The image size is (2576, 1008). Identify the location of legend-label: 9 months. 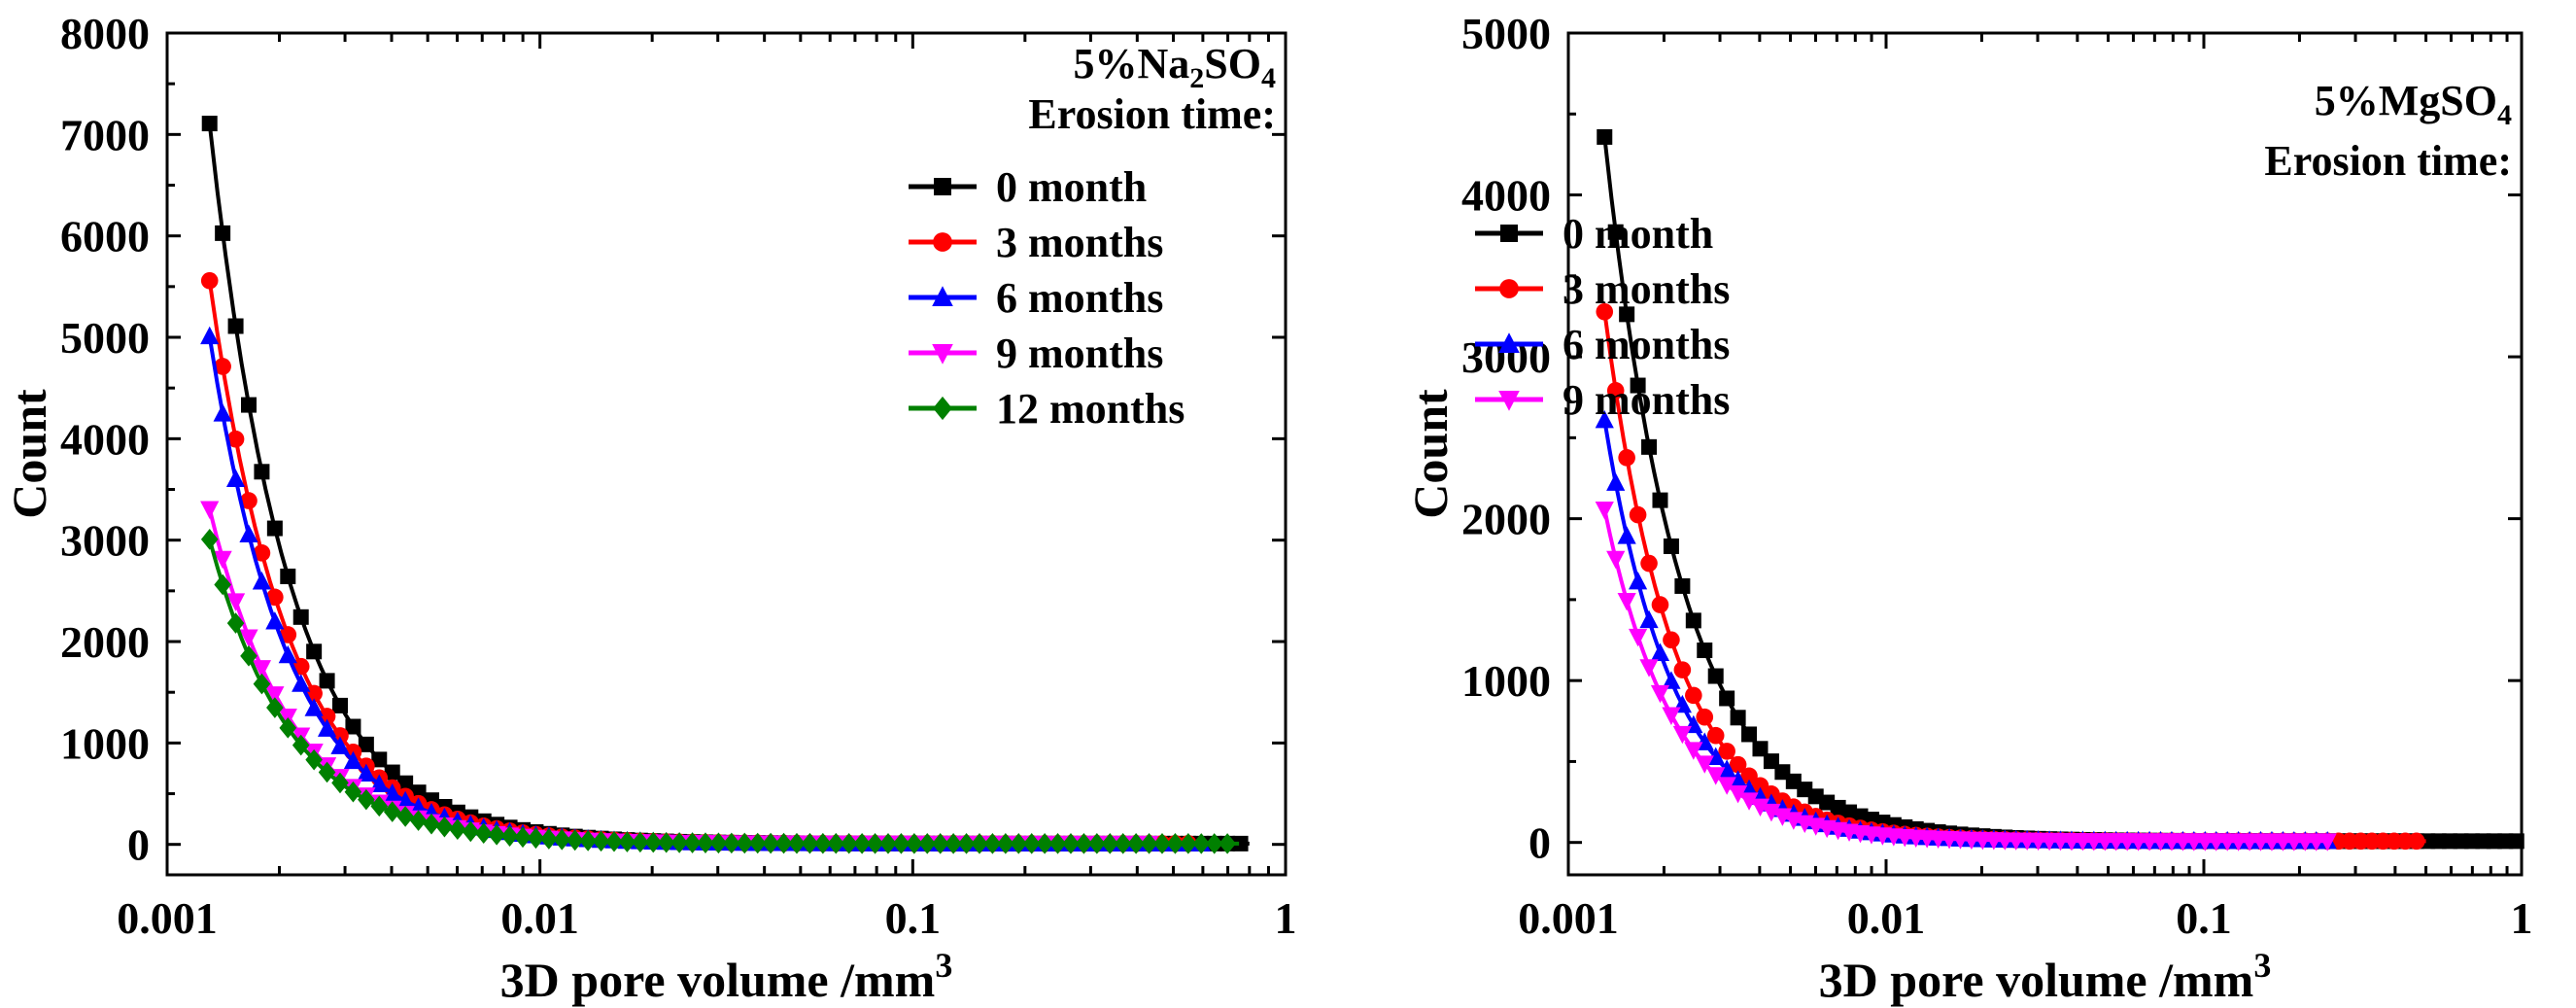
(1079, 353).